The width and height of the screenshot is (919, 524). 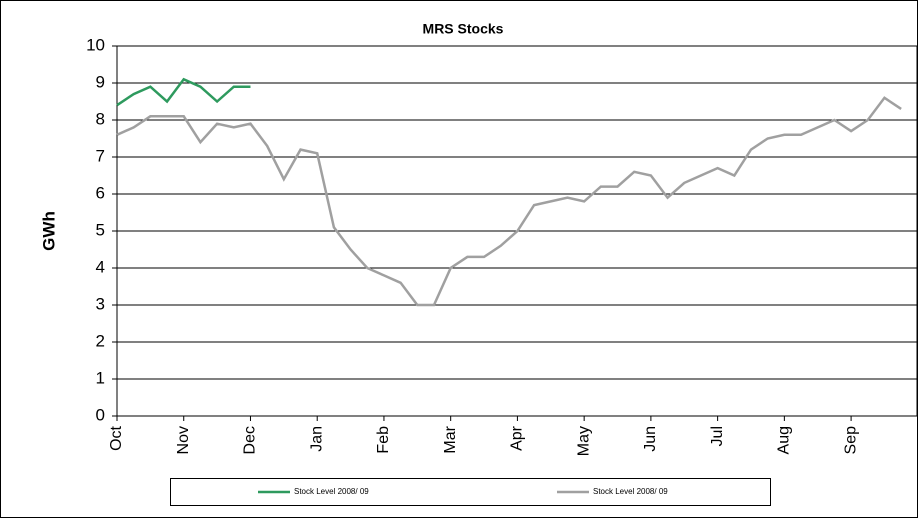 I want to click on y-tick-label: 4, so click(x=100, y=266).